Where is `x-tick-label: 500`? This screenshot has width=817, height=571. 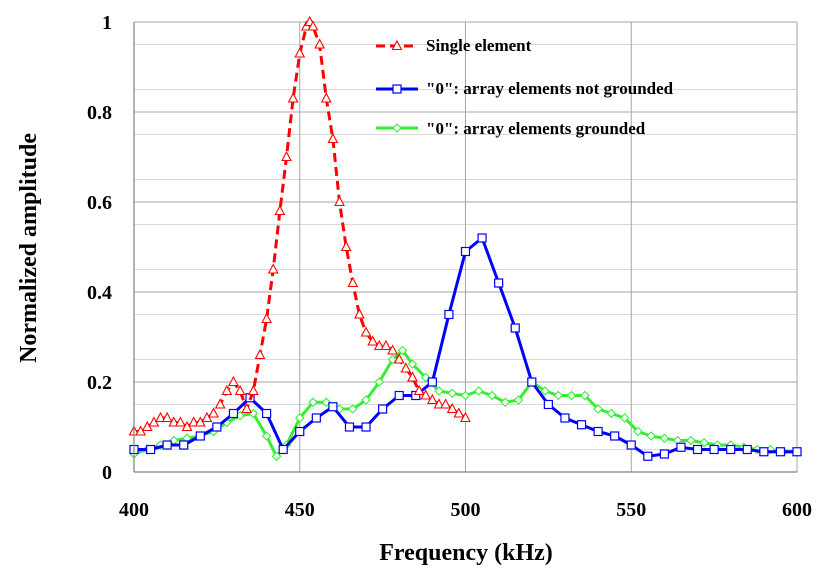 x-tick-label: 500 is located at coordinates (466, 510).